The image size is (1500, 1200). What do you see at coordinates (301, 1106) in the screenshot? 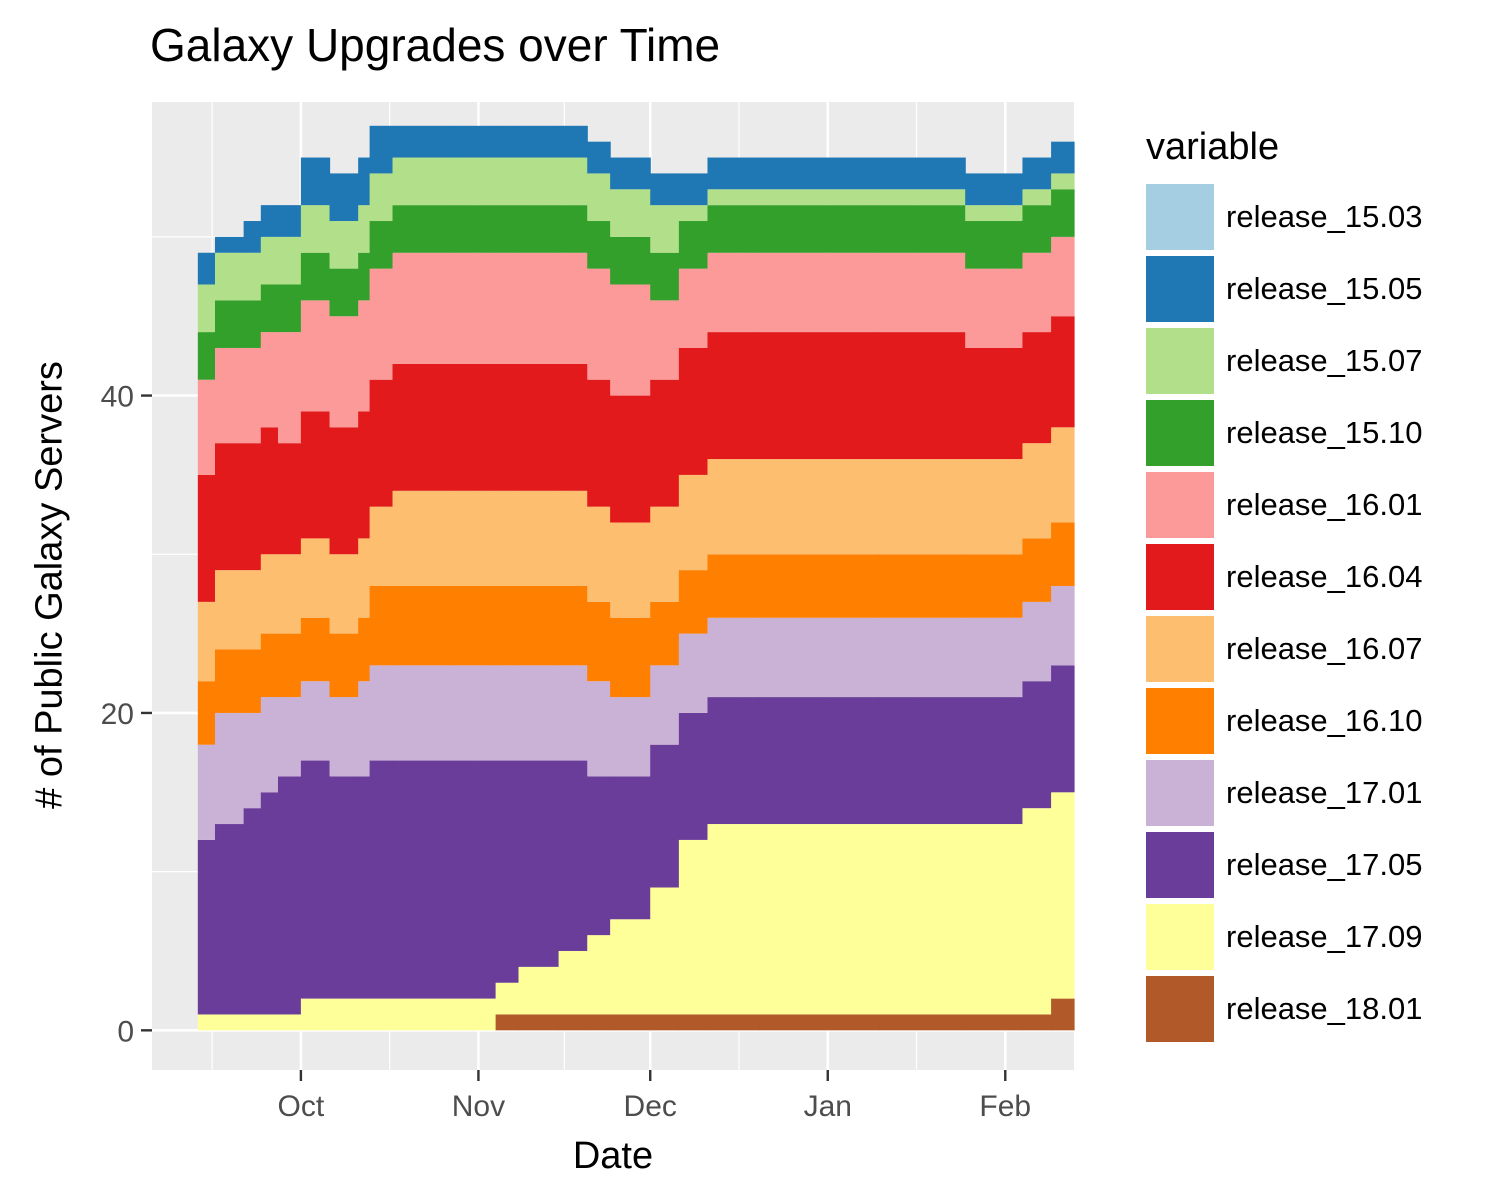
I see `x-tick-label: Oct` at bounding box center [301, 1106].